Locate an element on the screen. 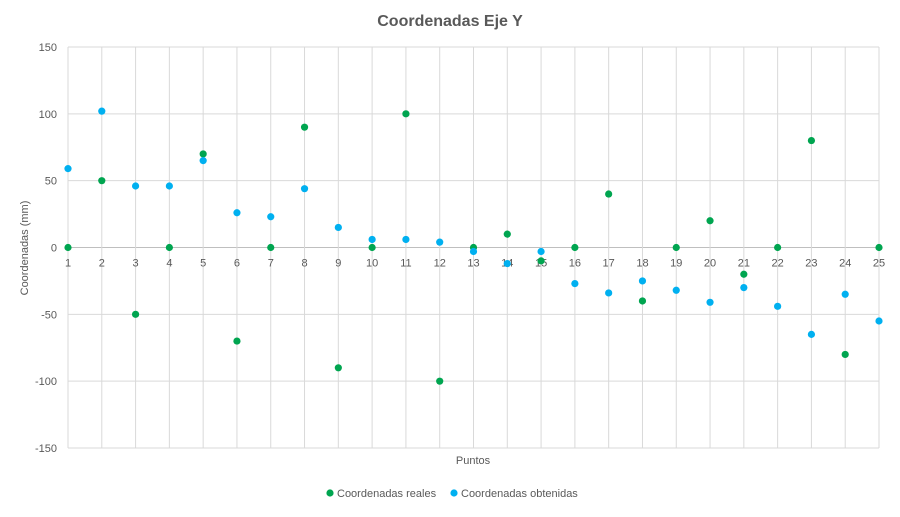 The height and width of the screenshot is (517, 900). x-tick-label: 12 is located at coordinates (440, 264).